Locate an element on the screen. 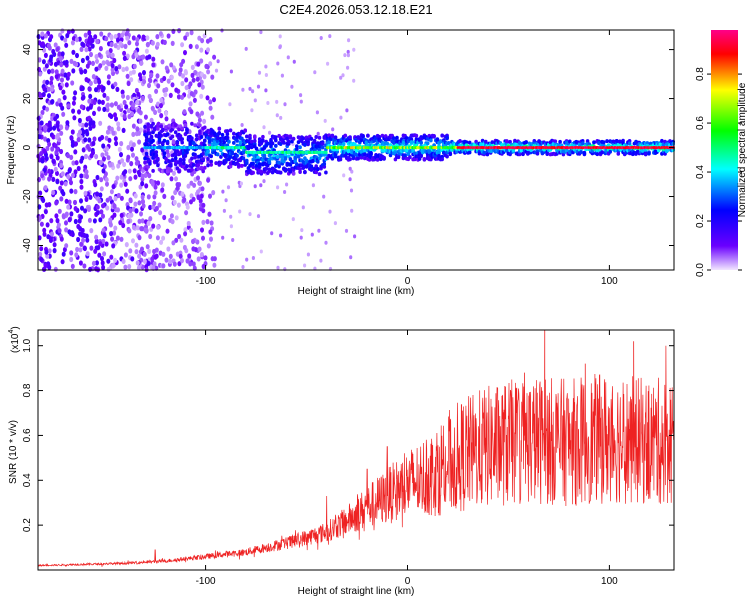  spectrogram-y-tick-label: 0 is located at coordinates (27, 147).